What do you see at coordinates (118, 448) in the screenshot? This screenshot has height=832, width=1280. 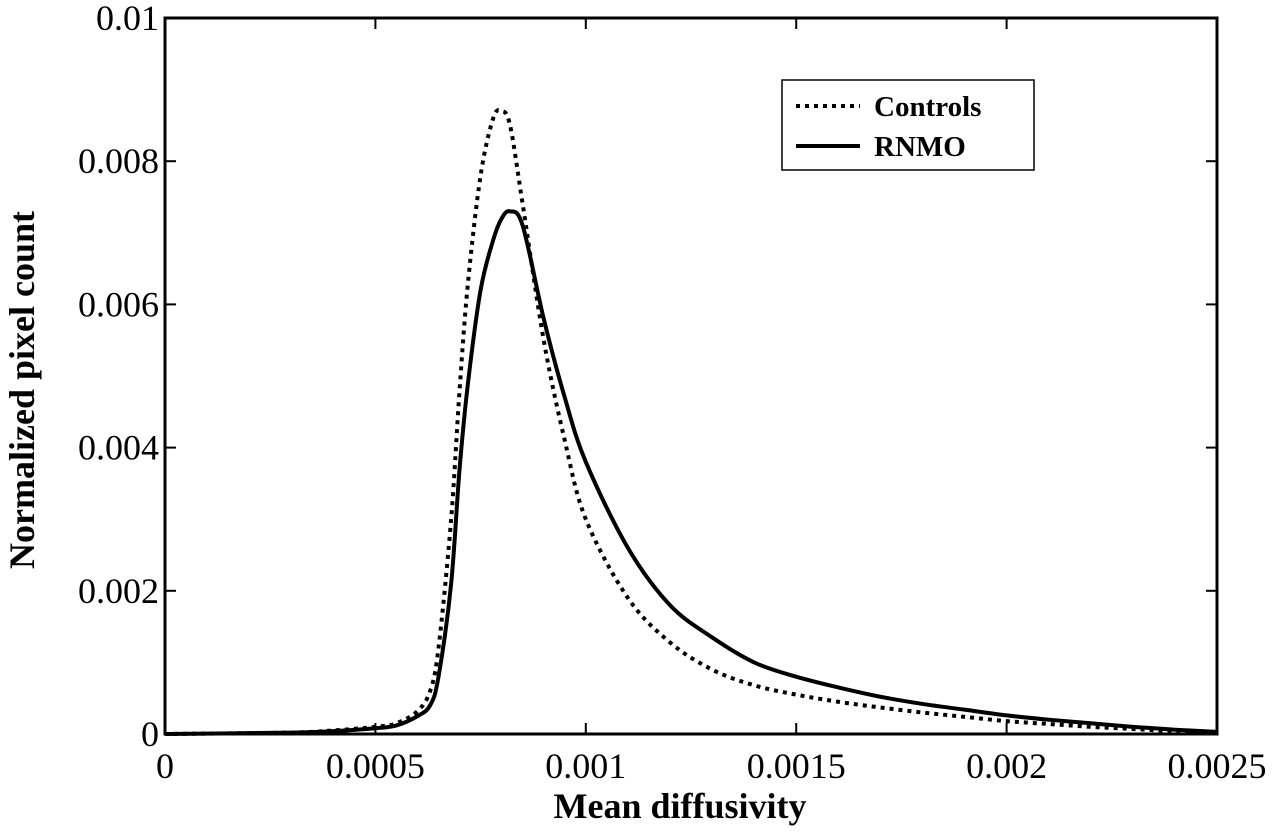 I see `y-tick-label: 0.004` at bounding box center [118, 448].